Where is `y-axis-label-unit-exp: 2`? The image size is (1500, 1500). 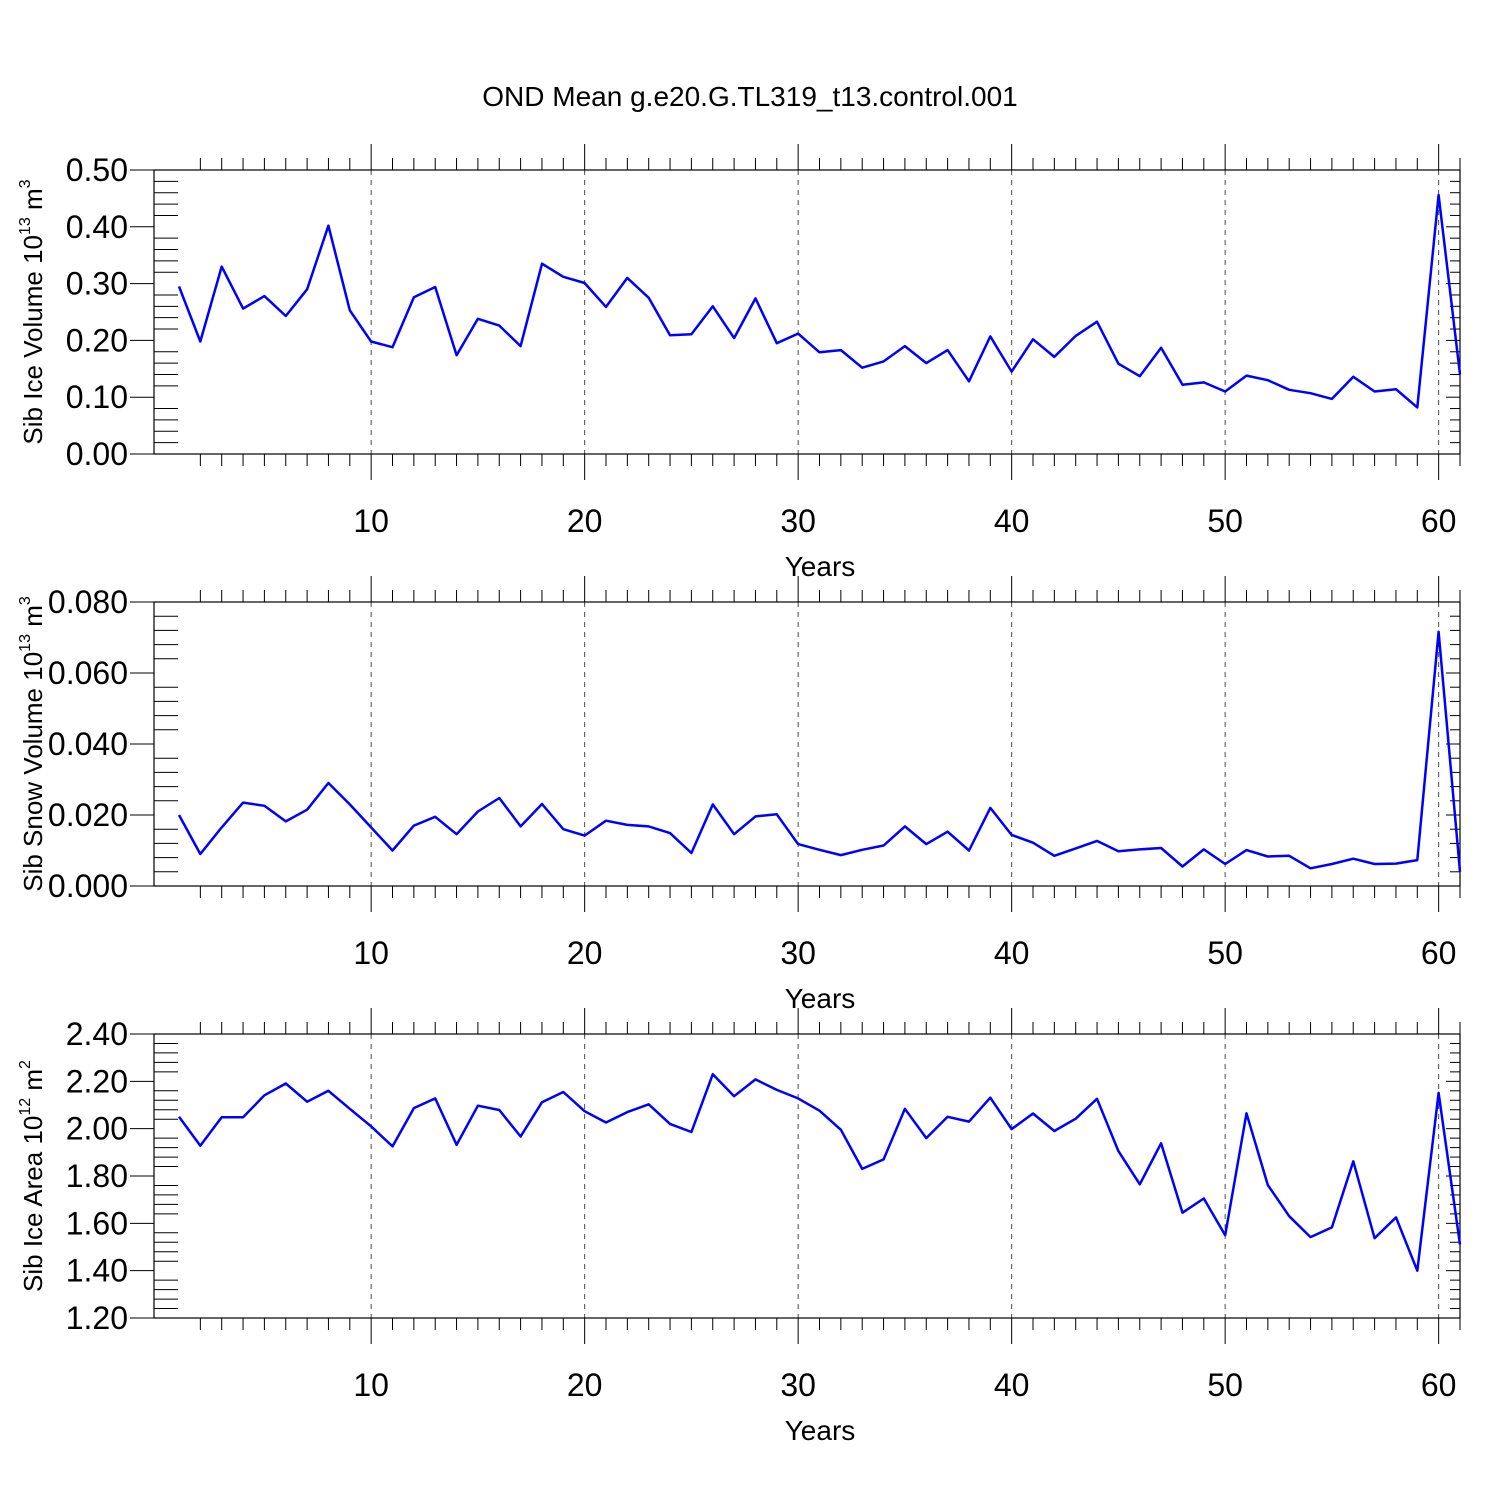 y-axis-label-unit-exp: 2 is located at coordinates (25, 1064).